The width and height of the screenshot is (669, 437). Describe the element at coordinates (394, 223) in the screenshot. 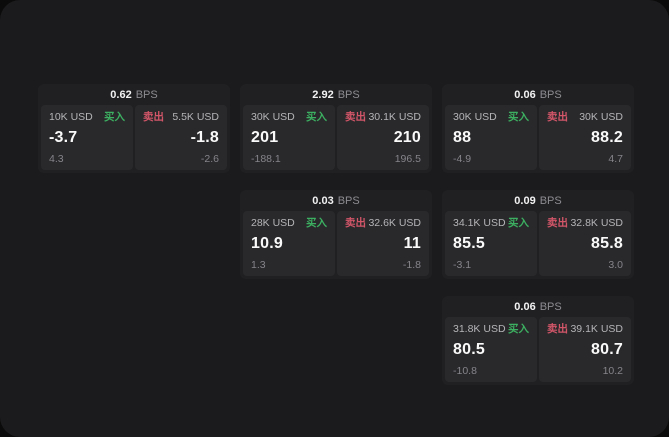

I see `sell-size: 32.6K USD` at that location.